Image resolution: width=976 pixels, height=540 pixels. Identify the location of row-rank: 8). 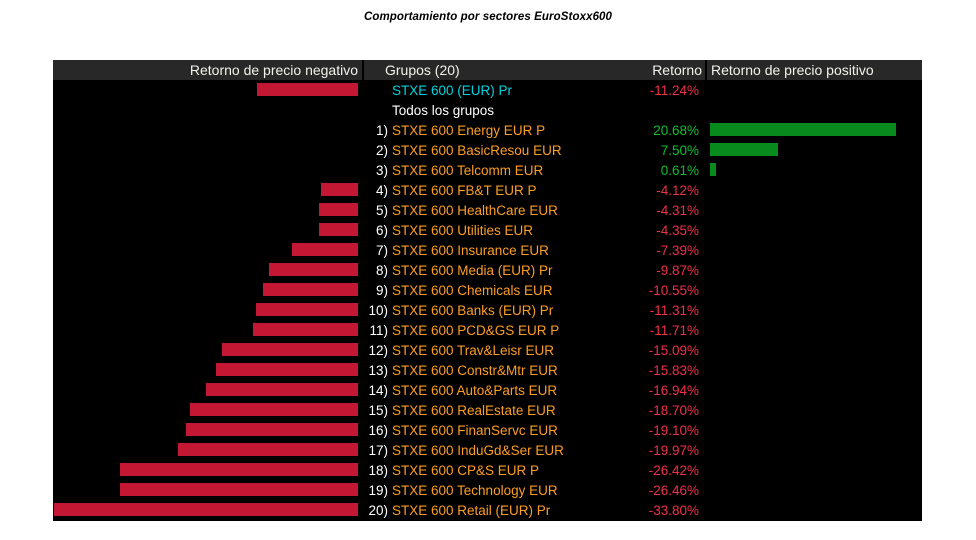
(381, 270).